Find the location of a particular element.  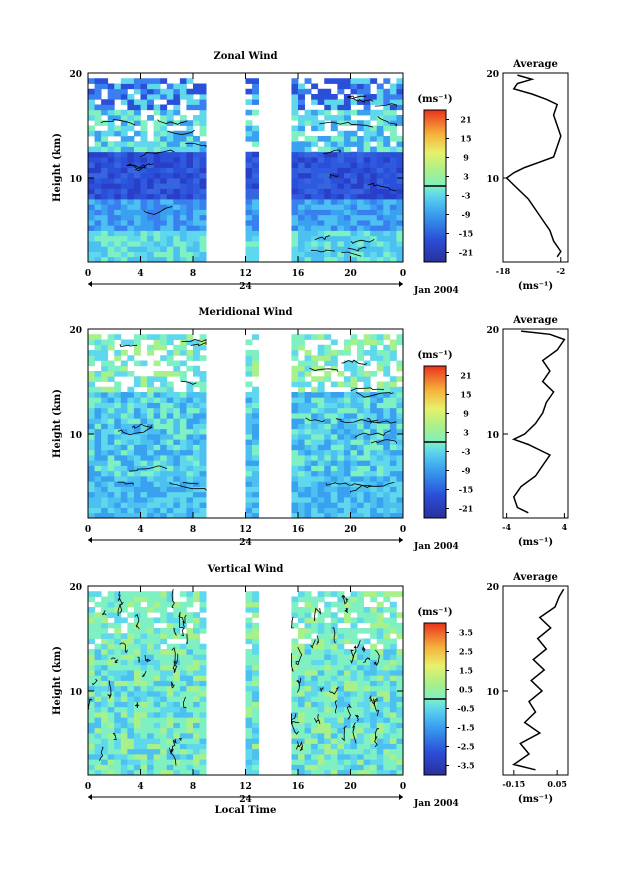

date-label: Jan 2004 is located at coordinates (436, 291).